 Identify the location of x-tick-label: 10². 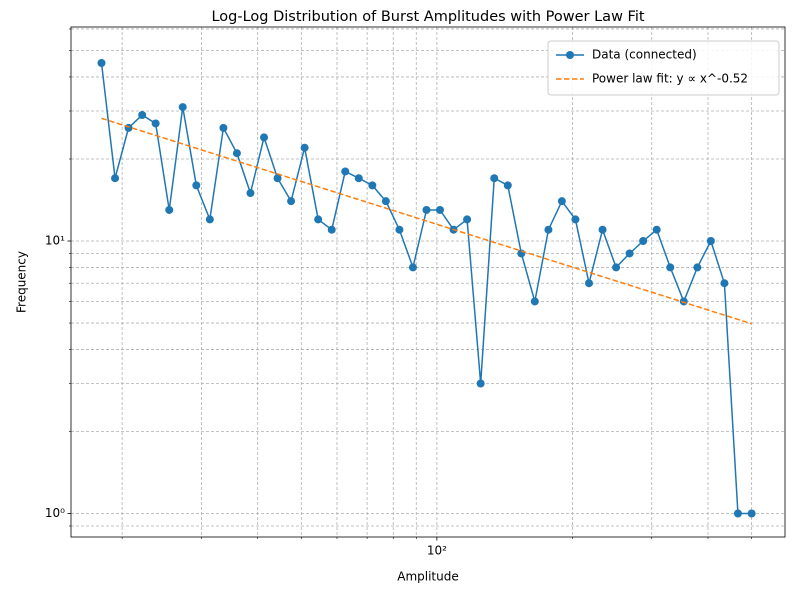
(437, 551).